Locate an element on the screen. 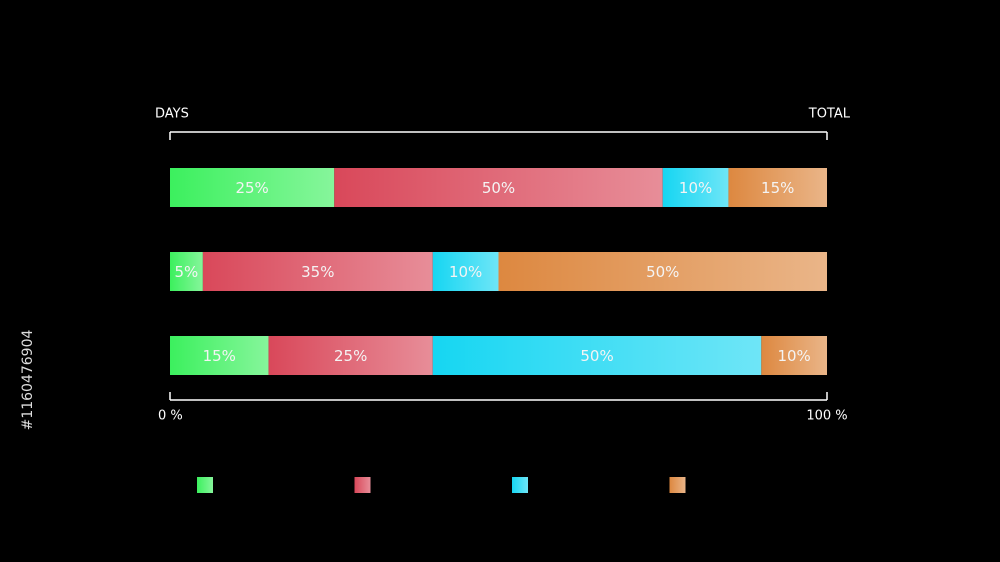 The image size is (1000, 562). top-left-label: DAYS is located at coordinates (172, 114).